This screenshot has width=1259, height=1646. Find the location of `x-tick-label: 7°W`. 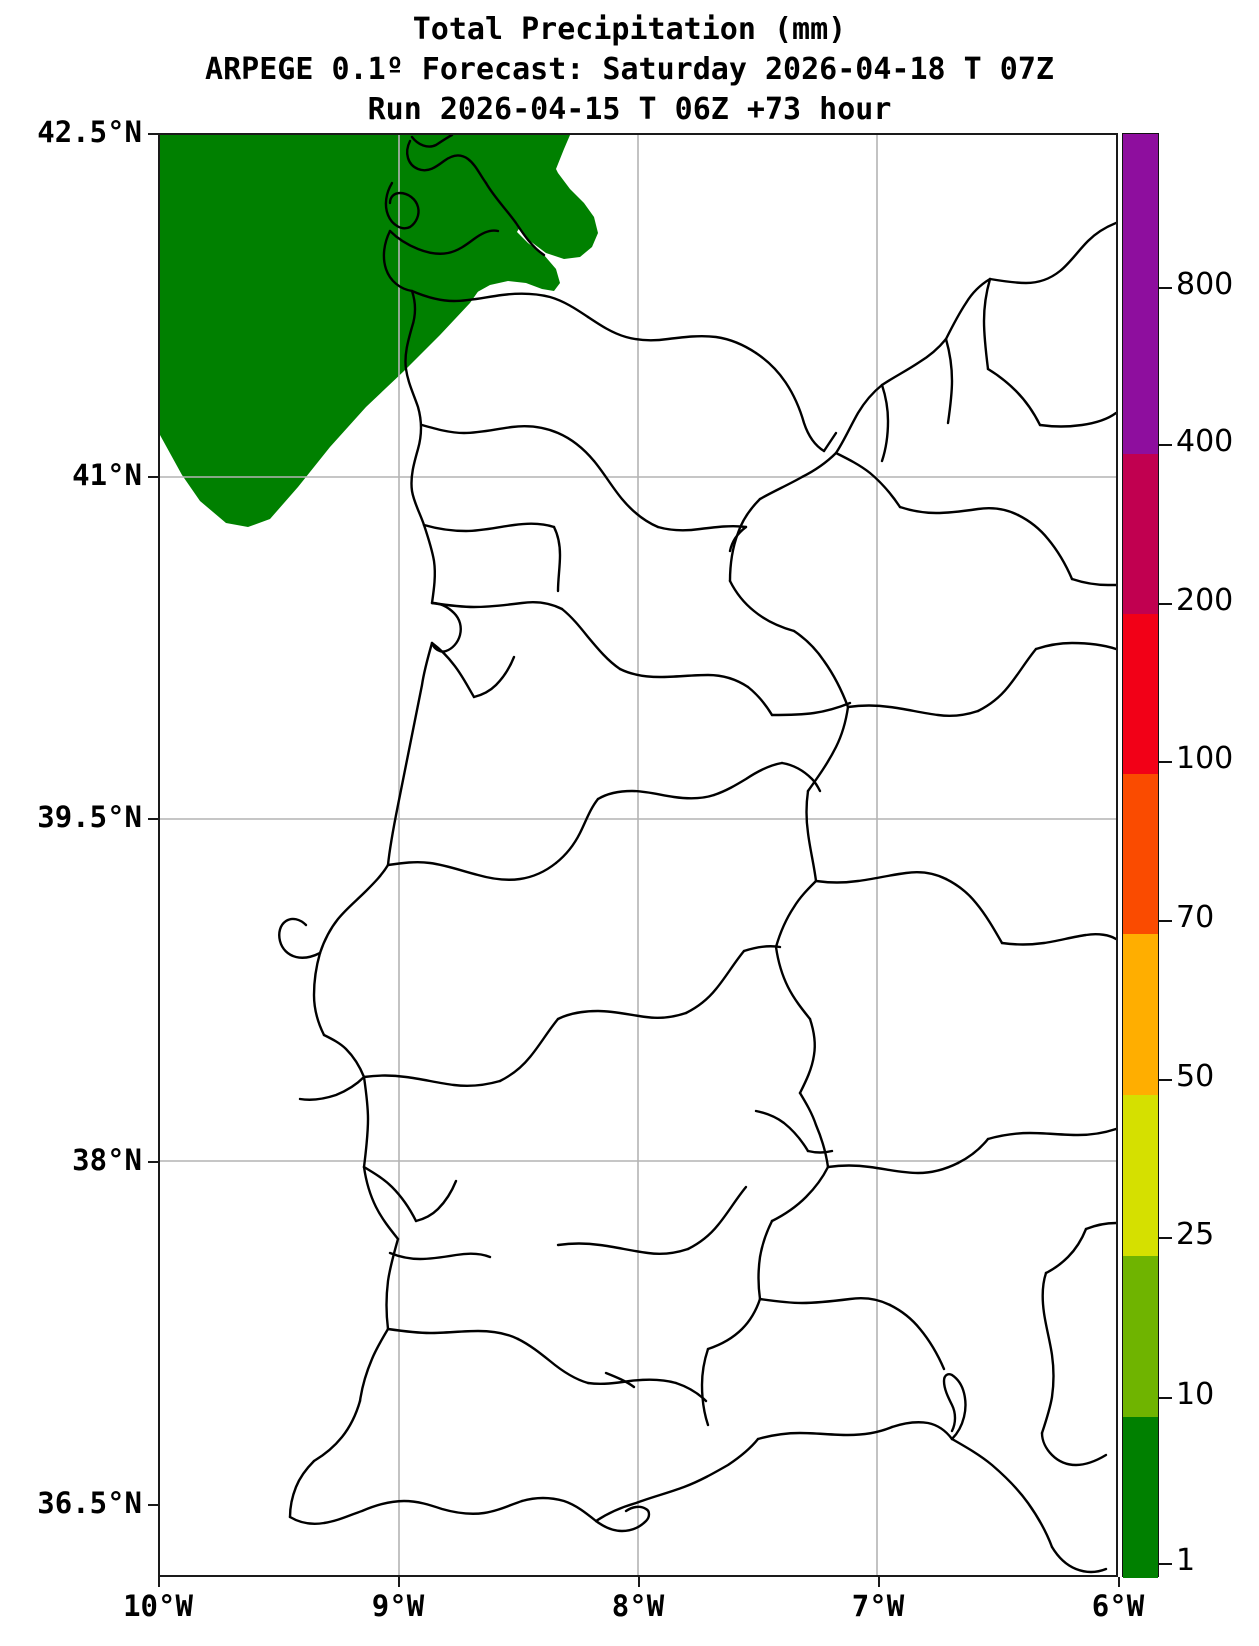

x-tick-label: 7°W is located at coordinates (878, 1606).